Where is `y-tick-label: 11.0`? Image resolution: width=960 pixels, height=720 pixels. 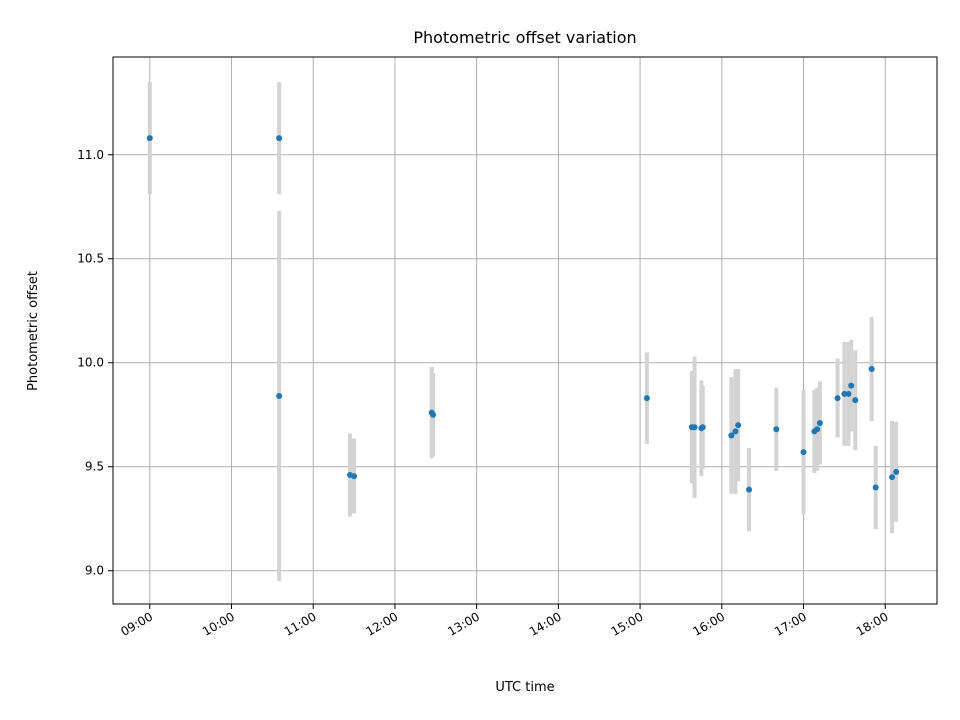 y-tick-label: 11.0 is located at coordinates (90, 155).